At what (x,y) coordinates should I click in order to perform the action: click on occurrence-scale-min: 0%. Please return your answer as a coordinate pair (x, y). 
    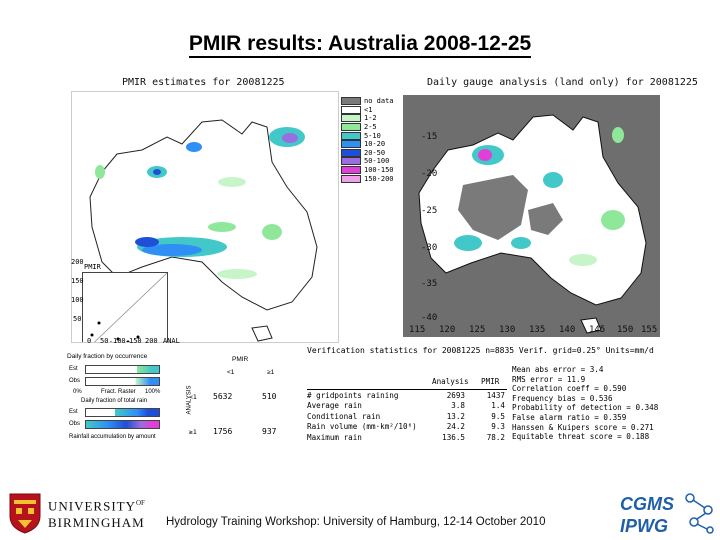
    Looking at the image, I should click on (77, 392).